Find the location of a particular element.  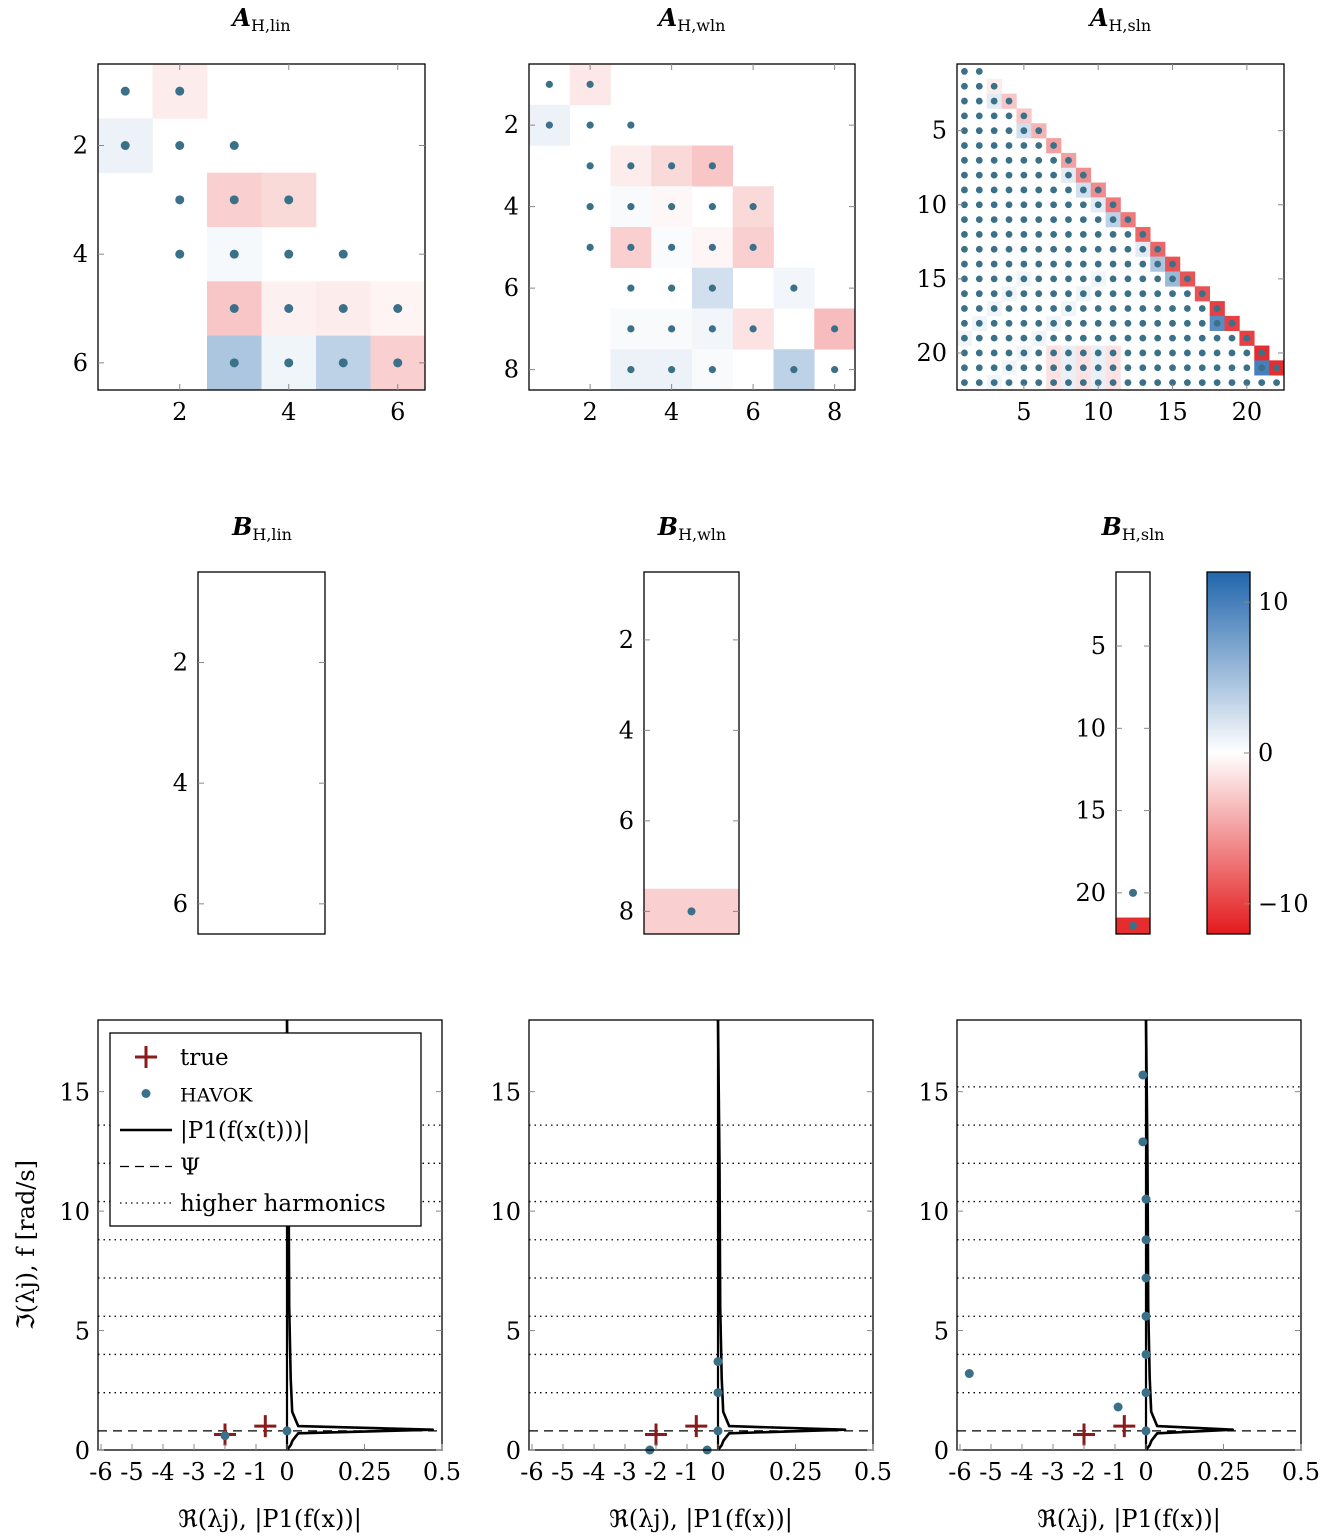

x-tick-label: 0.25 is located at coordinates (1223, 1472).